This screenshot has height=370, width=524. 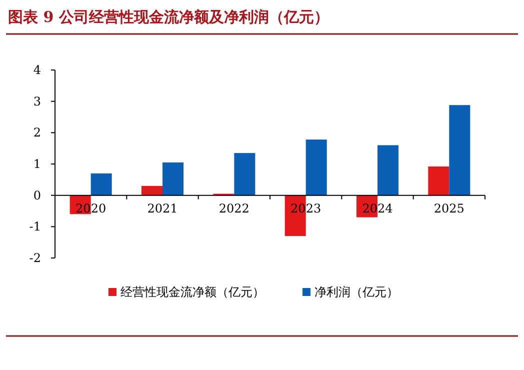 I want to click on x-tick-label: 2025, so click(x=449, y=208).